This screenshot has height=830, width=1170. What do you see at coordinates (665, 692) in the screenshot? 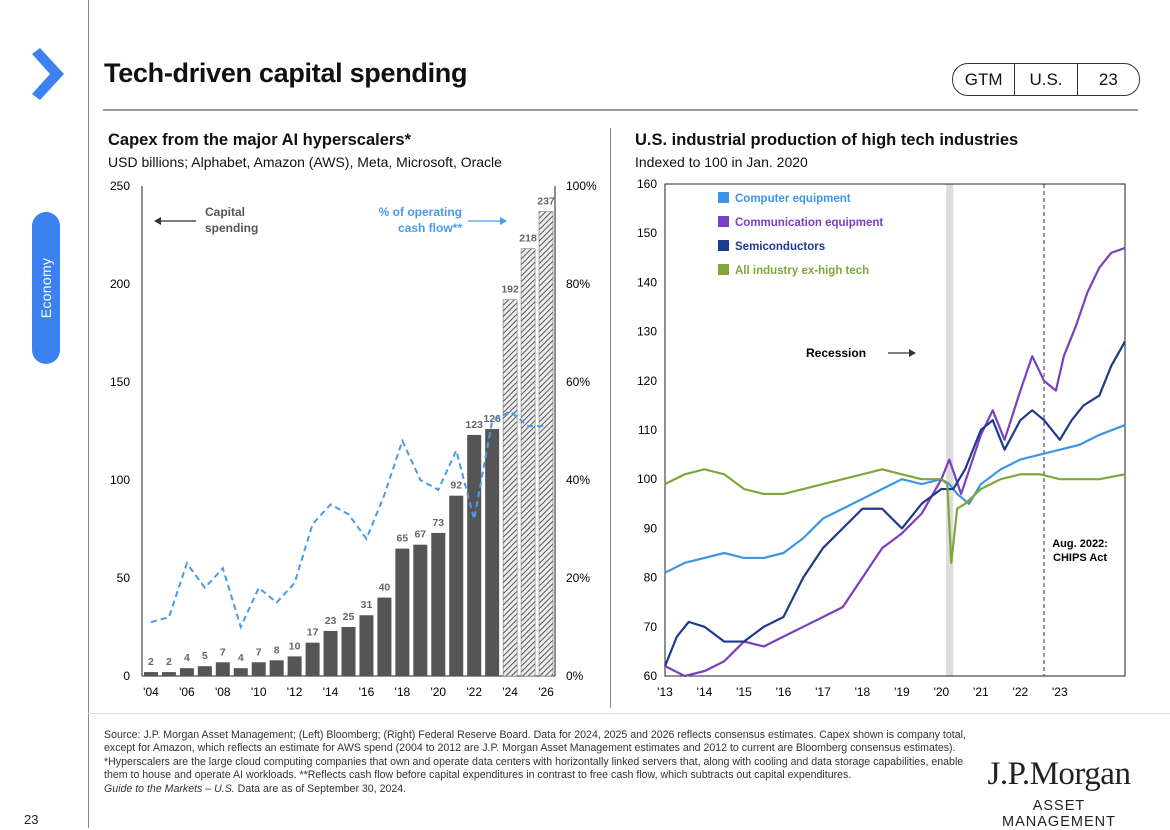
I see `x-tick-label: '13` at bounding box center [665, 692].